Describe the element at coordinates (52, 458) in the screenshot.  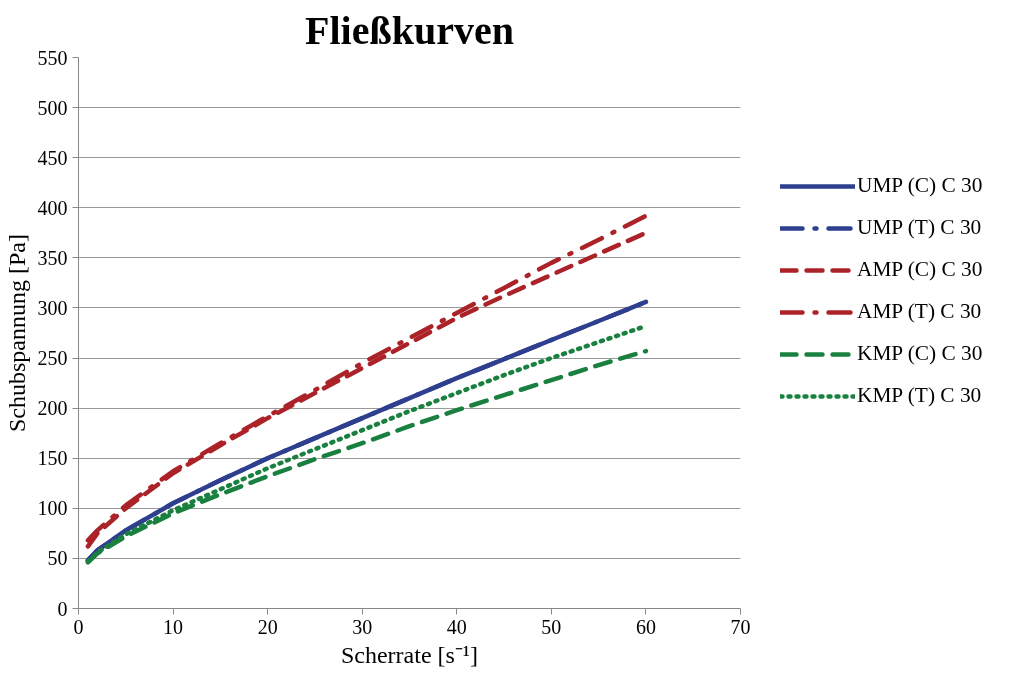
I see `y-tick-label: 150` at that location.